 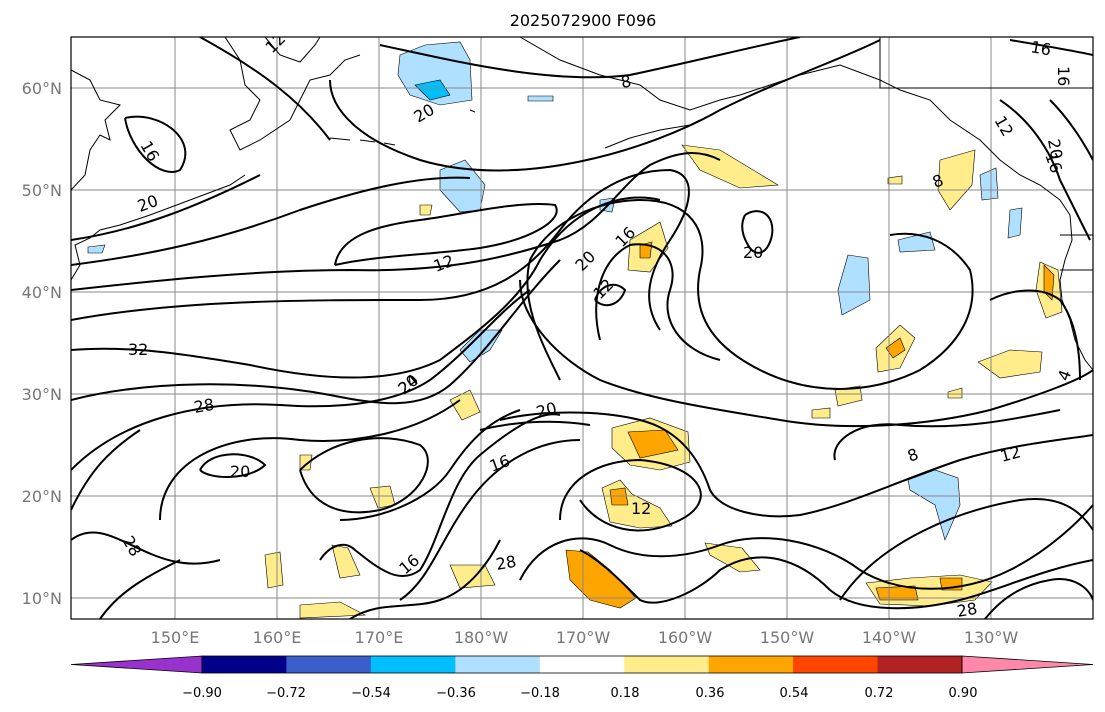 What do you see at coordinates (710, 693) in the screenshot?
I see `colorbar-tick-label: 0.36` at bounding box center [710, 693].